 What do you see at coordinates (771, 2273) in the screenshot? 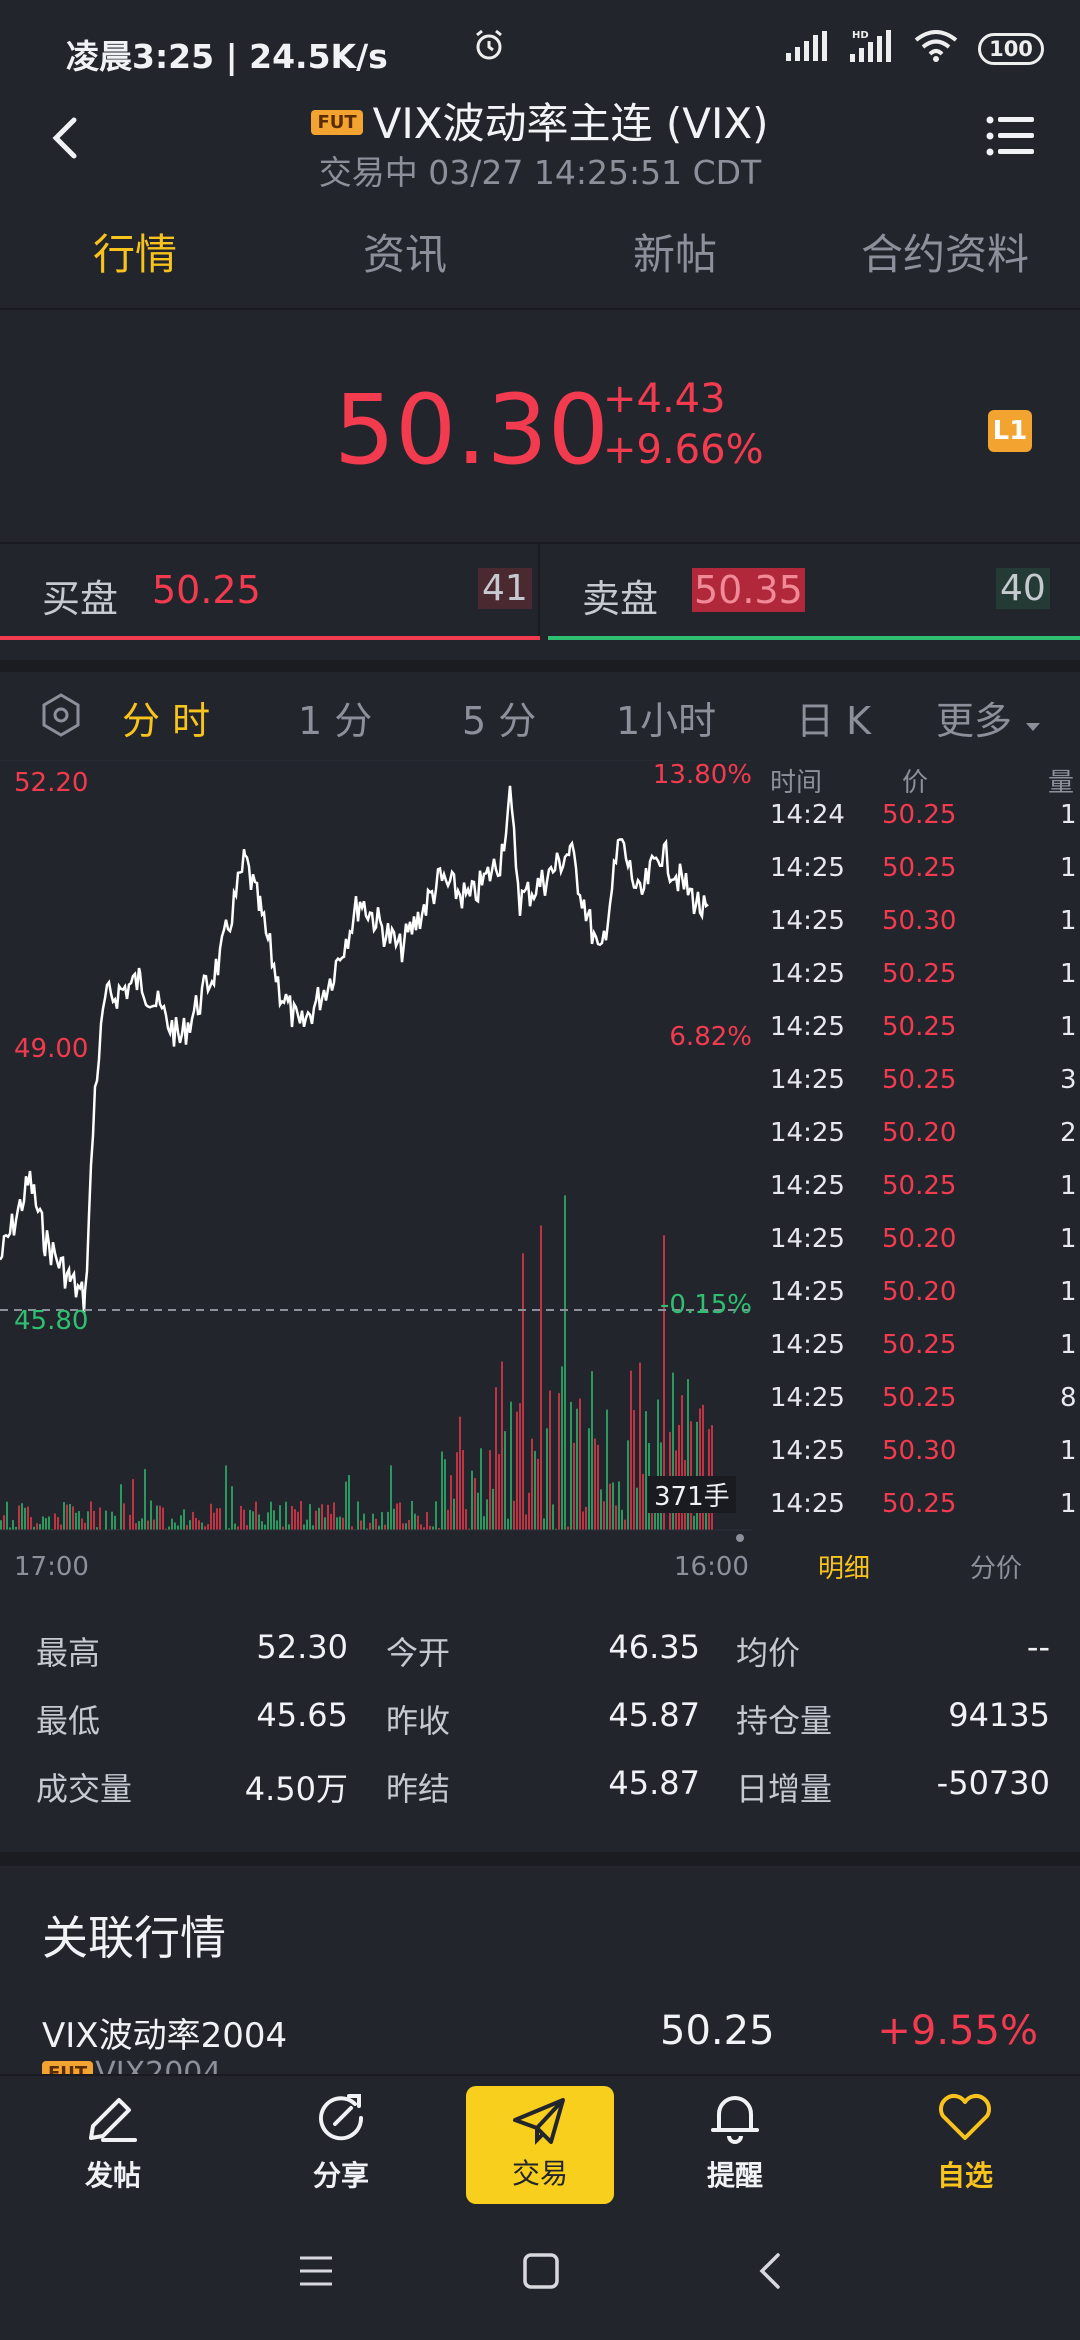
I see `back-nav-icon` at bounding box center [771, 2273].